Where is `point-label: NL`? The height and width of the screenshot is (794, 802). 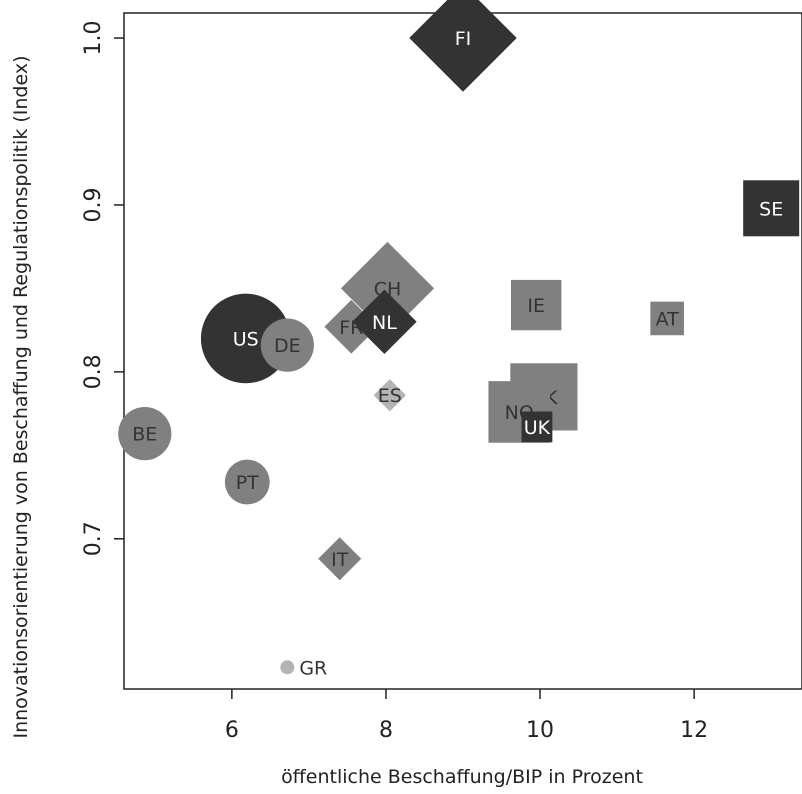 point-label: NL is located at coordinates (384, 323).